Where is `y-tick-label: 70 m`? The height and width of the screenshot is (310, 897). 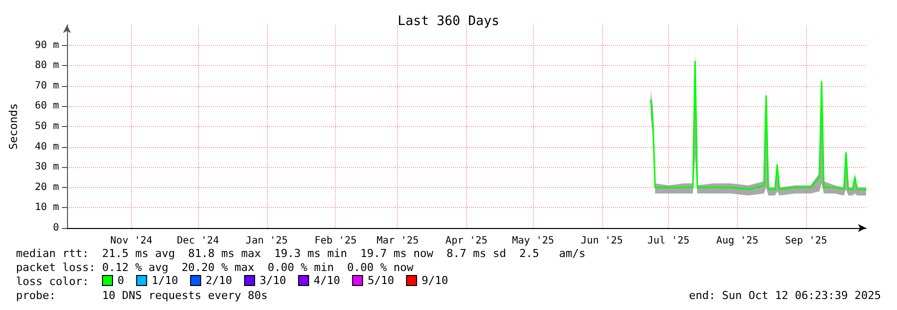
y-tick-label: 70 m is located at coordinates (46, 86).